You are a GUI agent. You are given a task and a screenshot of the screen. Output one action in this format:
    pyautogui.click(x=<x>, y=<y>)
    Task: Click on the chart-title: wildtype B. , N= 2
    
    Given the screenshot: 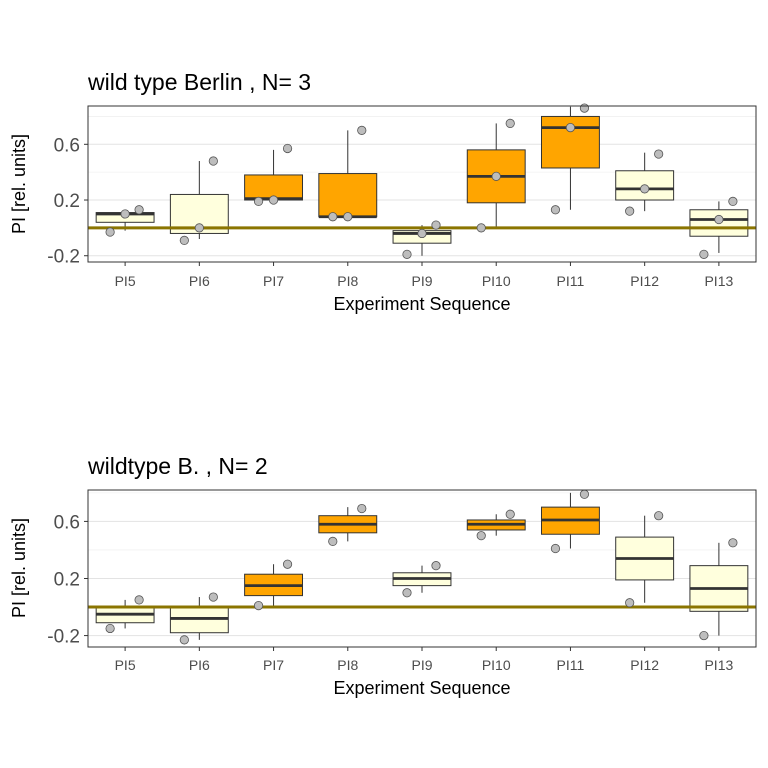 What is the action you would take?
    pyautogui.click(x=177, y=466)
    